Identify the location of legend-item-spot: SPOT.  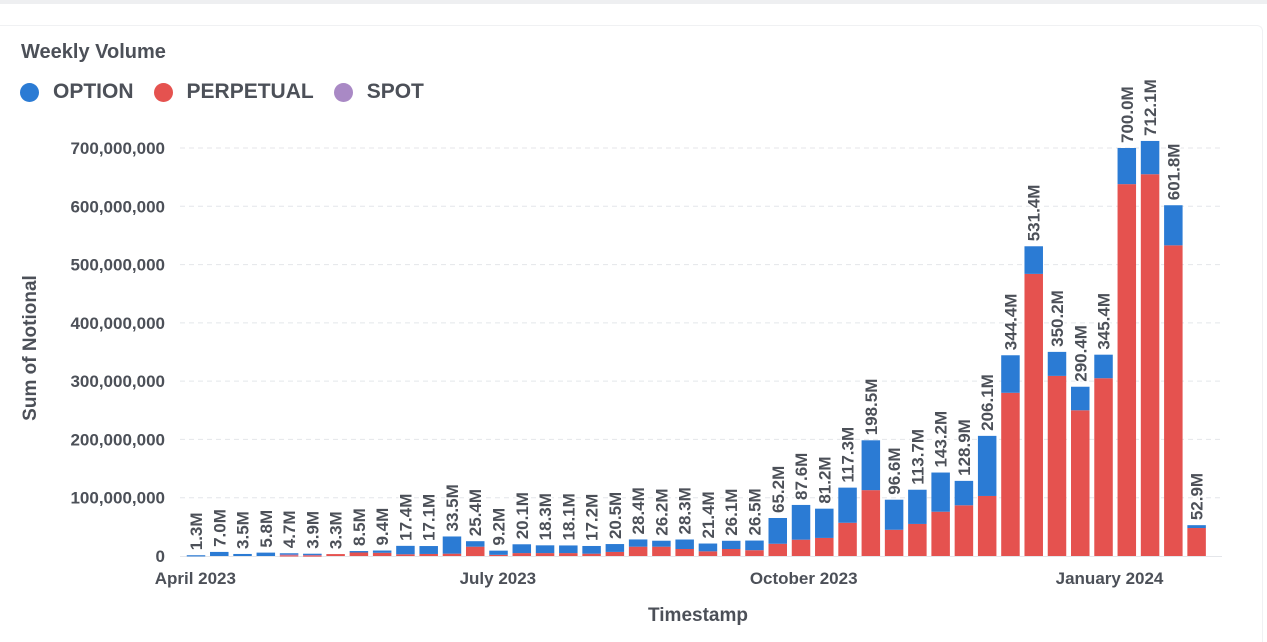
(378, 92).